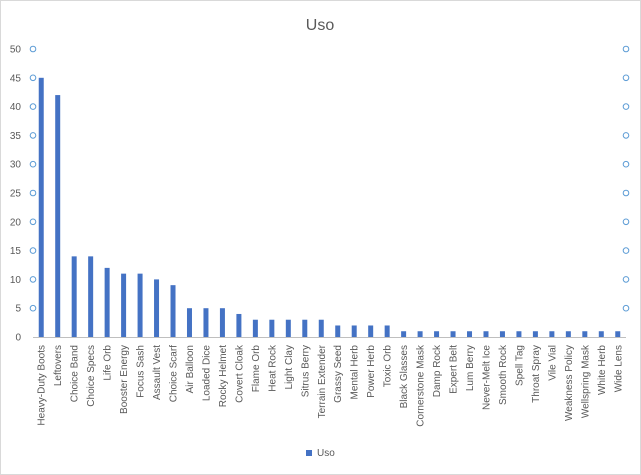 Image resolution: width=641 pixels, height=475 pixels. Describe the element at coordinates (141, 371) in the screenshot. I see `x-tick-label: Focus Sash` at that location.